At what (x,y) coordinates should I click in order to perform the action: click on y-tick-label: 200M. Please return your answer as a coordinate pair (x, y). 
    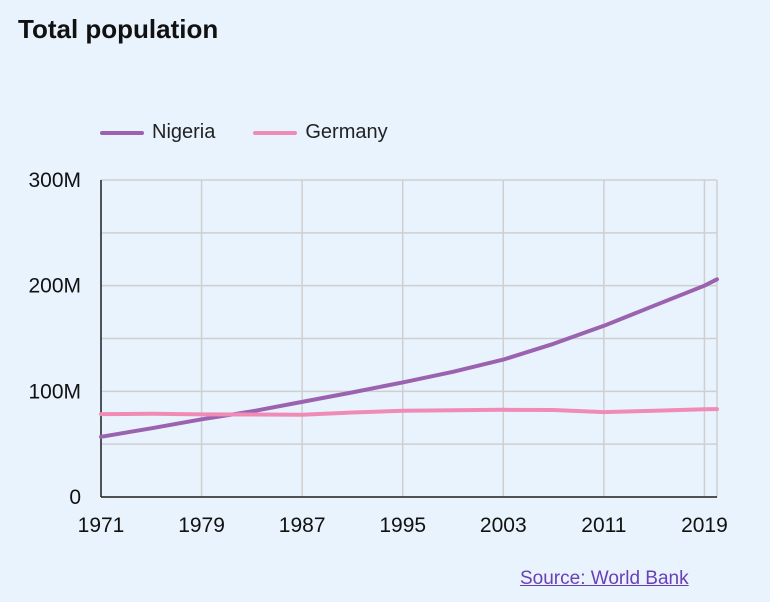
    Looking at the image, I should click on (54, 286).